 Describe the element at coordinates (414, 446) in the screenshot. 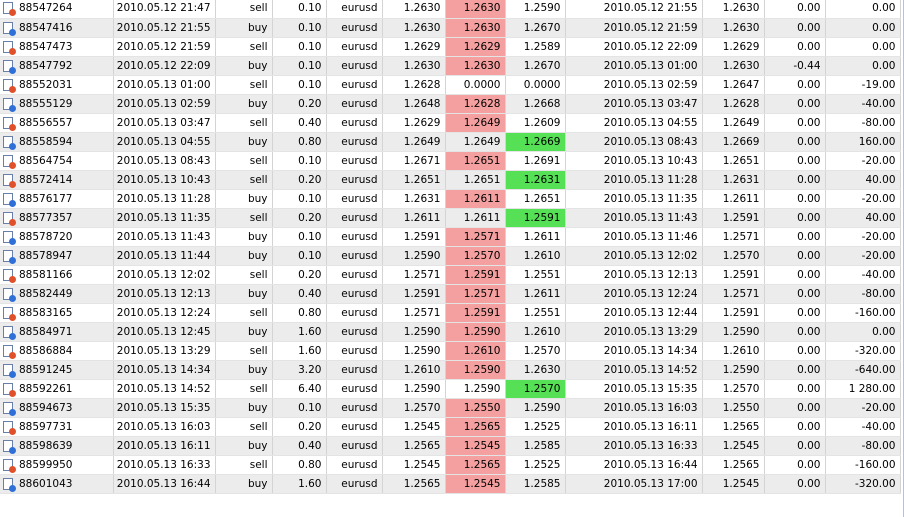

I see `open-price: 1.2565` at that location.